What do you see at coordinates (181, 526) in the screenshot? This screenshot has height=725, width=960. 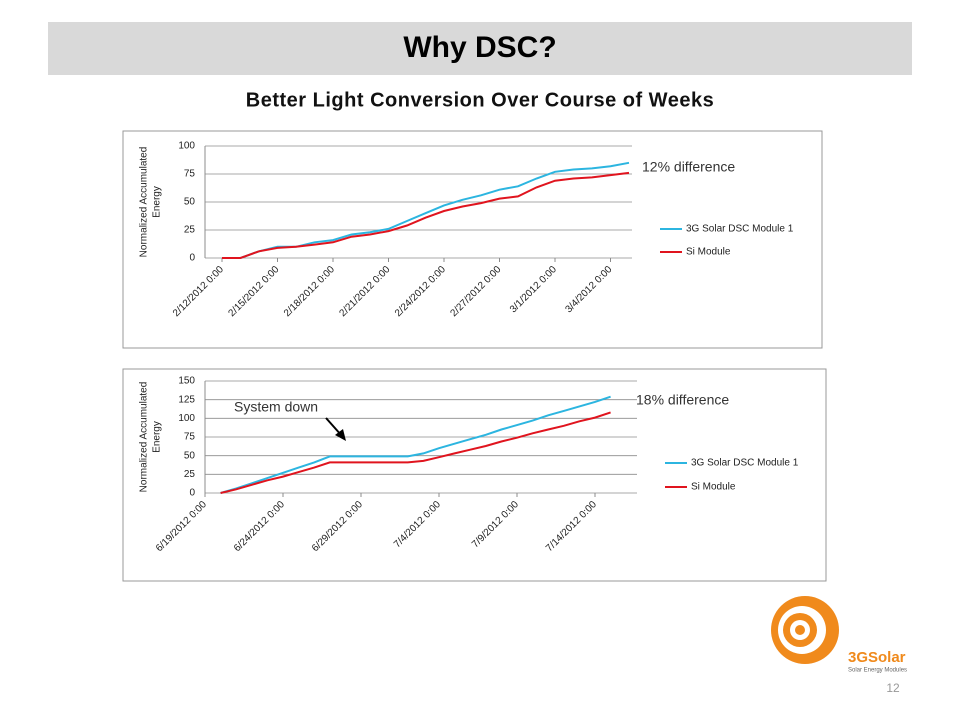 I see `x-tick-label: 6/19/2012 0:00` at bounding box center [181, 526].